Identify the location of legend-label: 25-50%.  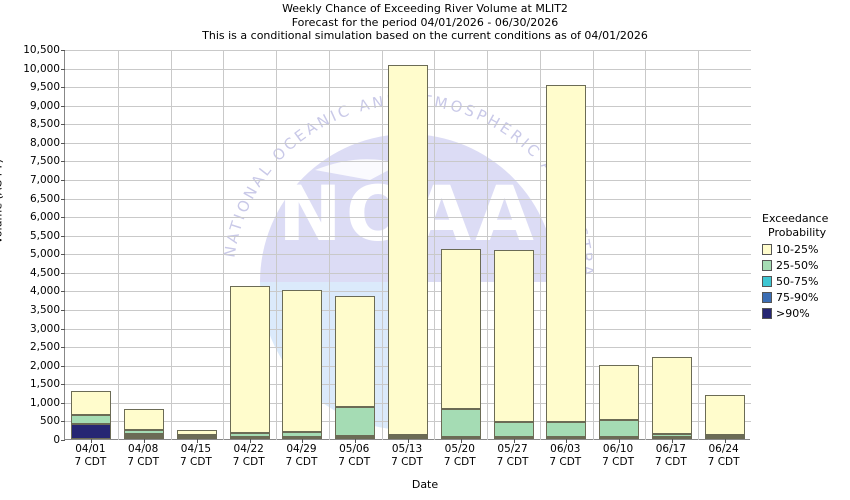
(797, 265).